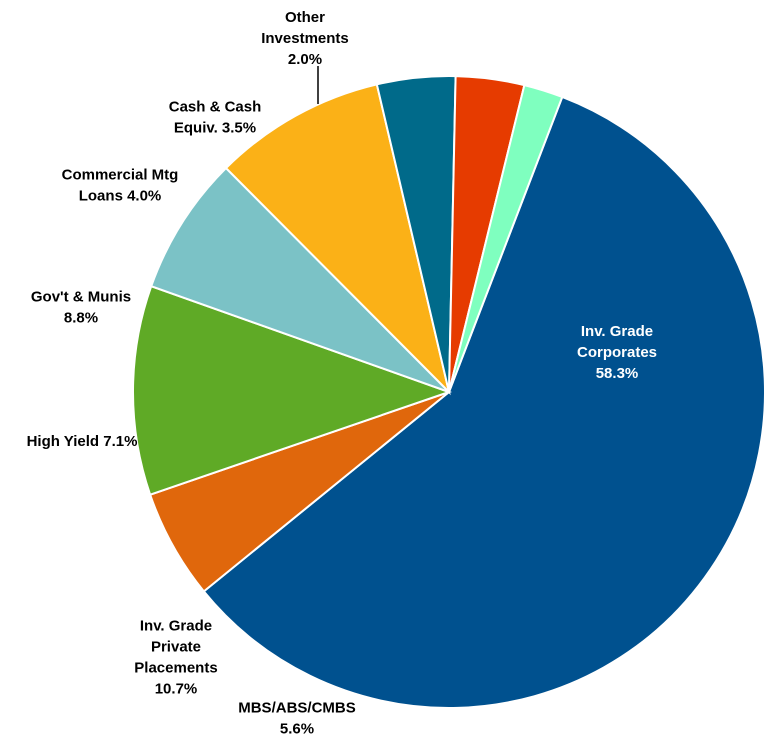  Describe the element at coordinates (215, 118) in the screenshot. I see `slice-label-cash-cash-equiv: Cash & Cash Equiv. 3.5%` at that location.